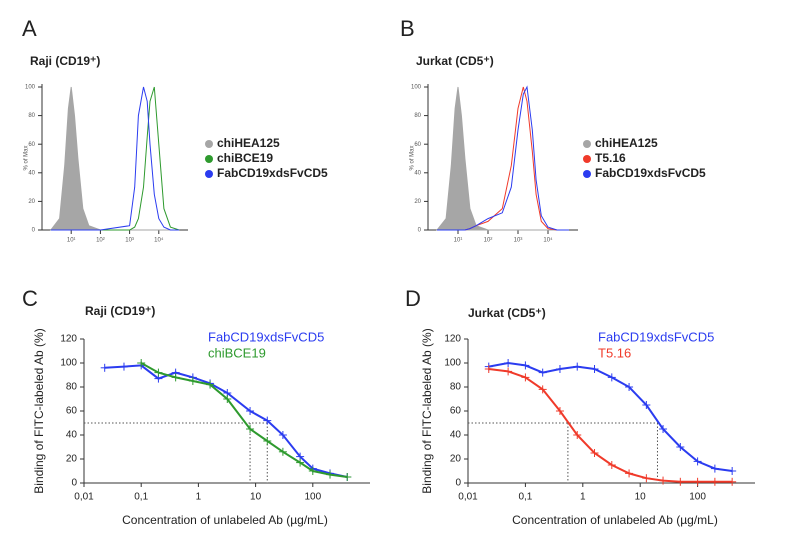 The height and width of the screenshot is (544, 793). I want to click on legend-label: chiBCE19, so click(237, 352).